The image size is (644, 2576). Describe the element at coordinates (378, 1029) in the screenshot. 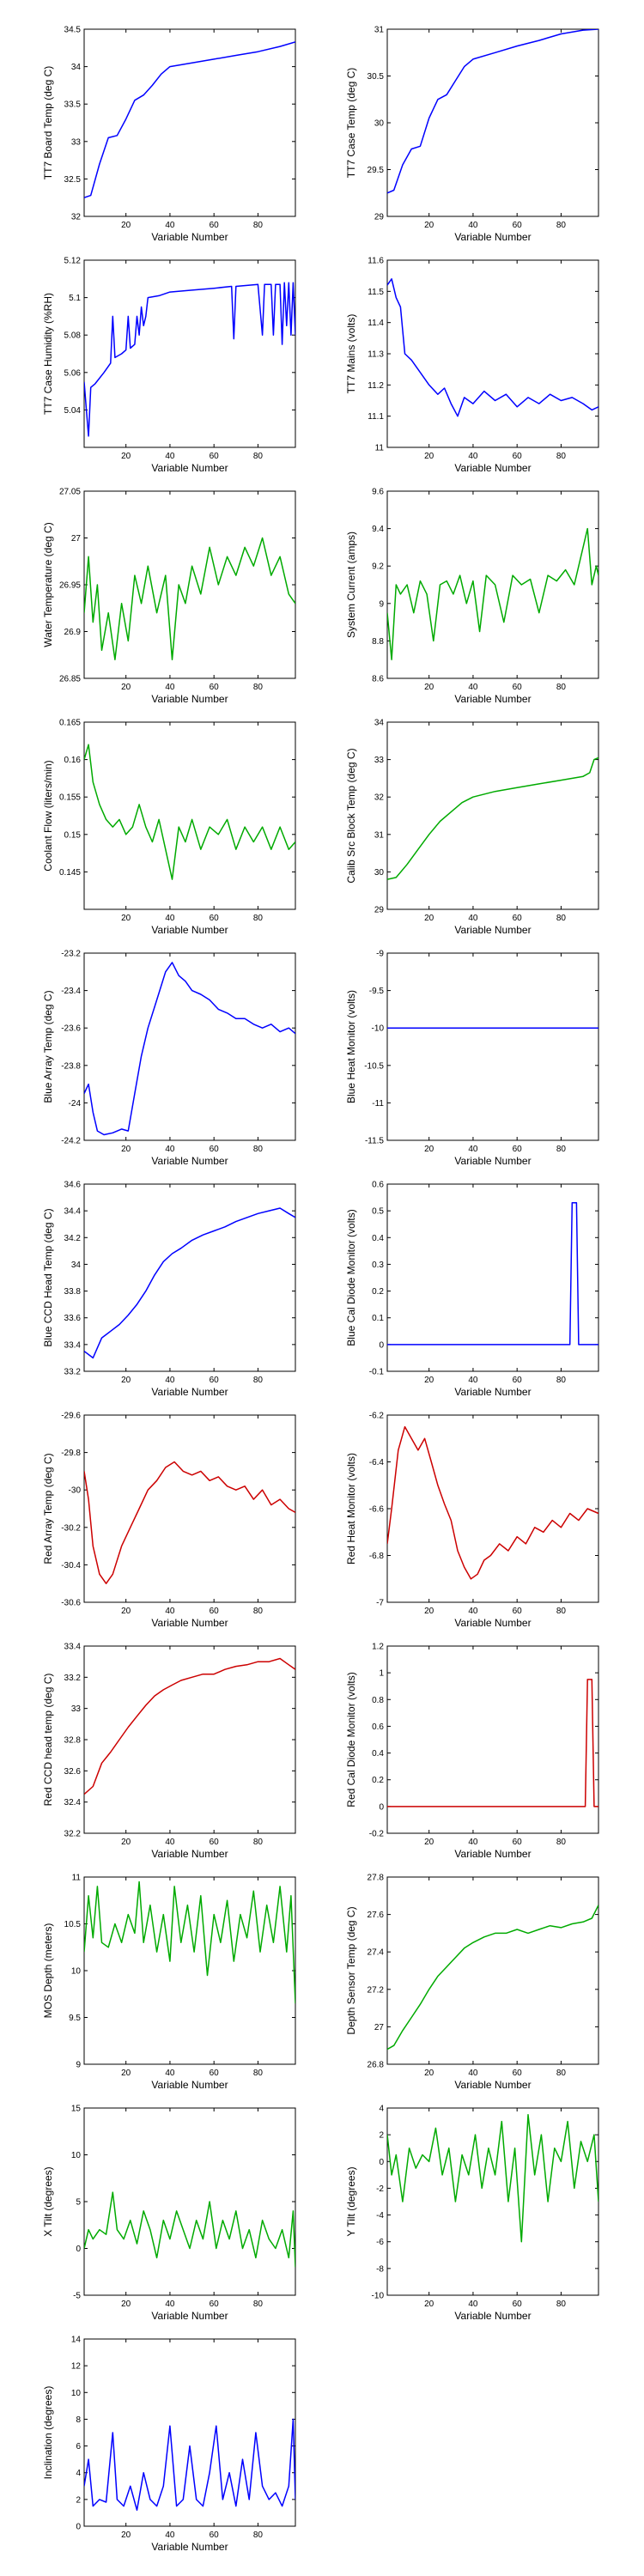

I see `y-tick-label: -10` at that location.